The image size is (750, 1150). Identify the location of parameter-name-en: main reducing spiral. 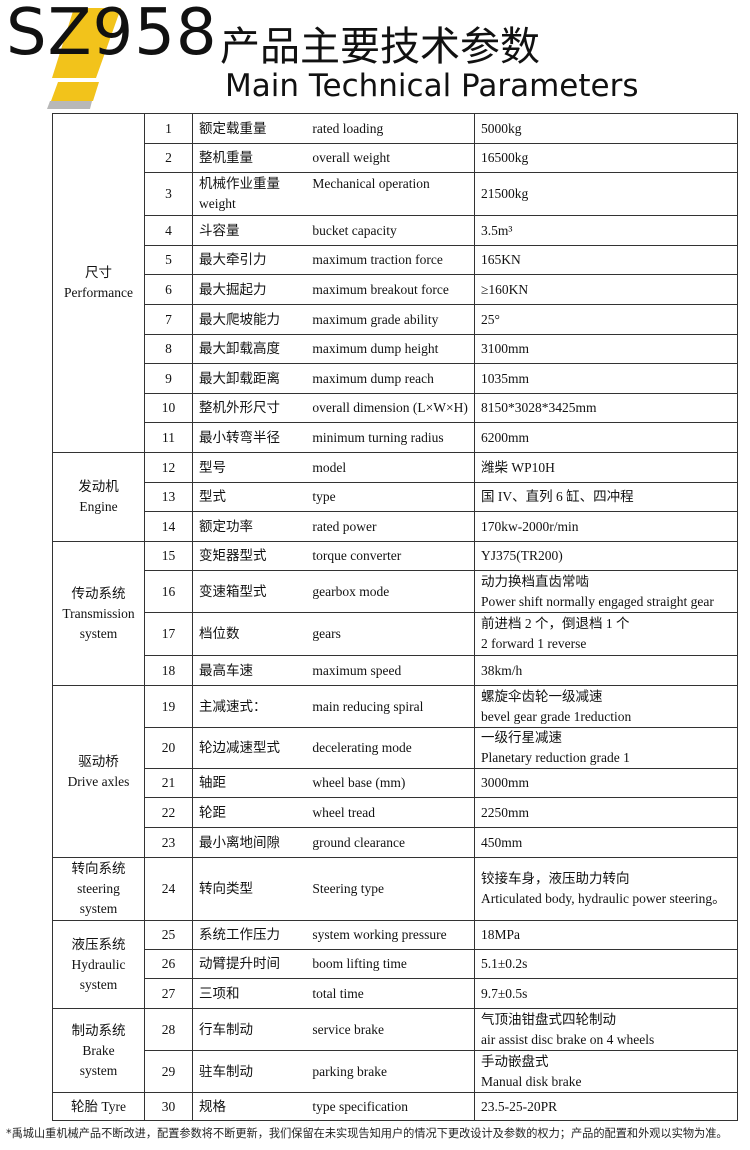
(368, 706).